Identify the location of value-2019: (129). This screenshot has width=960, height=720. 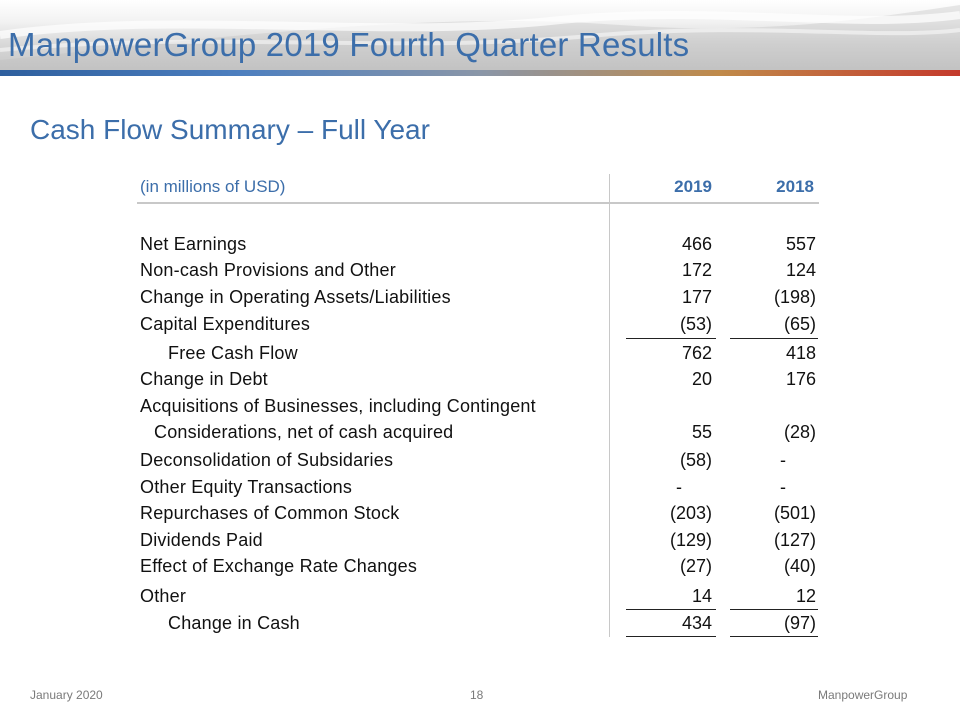
(690, 540).